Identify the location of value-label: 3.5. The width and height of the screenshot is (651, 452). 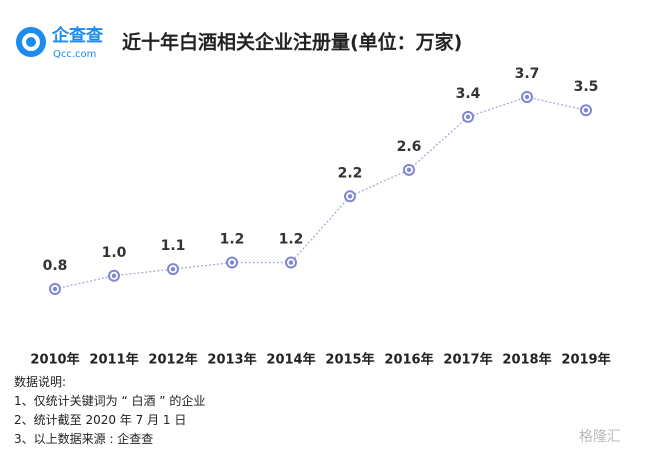
(586, 87).